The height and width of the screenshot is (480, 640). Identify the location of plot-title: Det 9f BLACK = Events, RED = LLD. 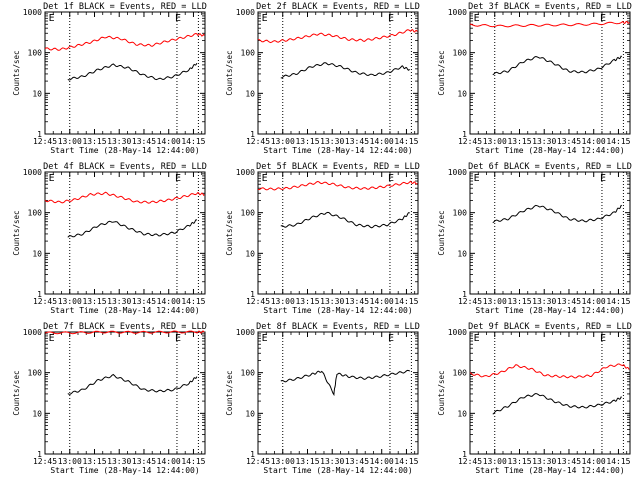
(550, 327).